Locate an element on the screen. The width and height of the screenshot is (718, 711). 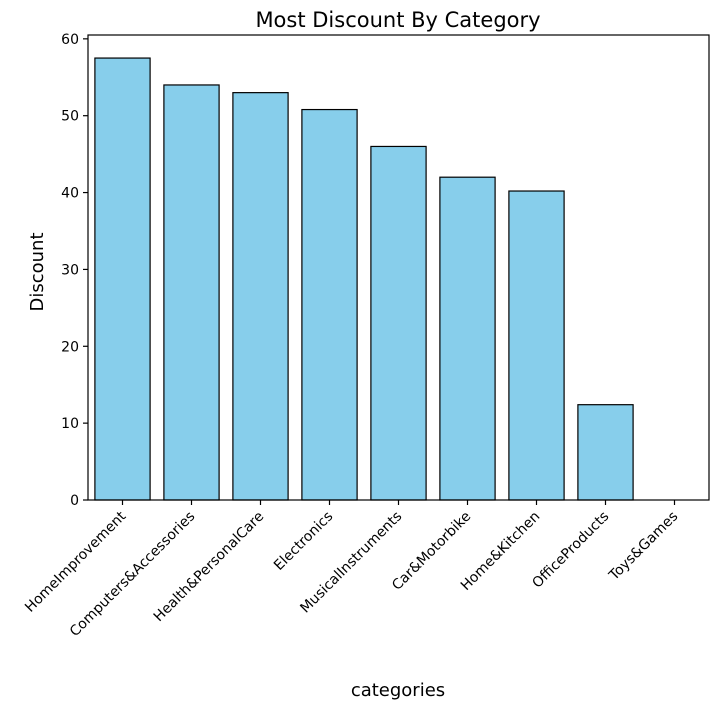
x-tick-label: Electronics is located at coordinates (303, 541).